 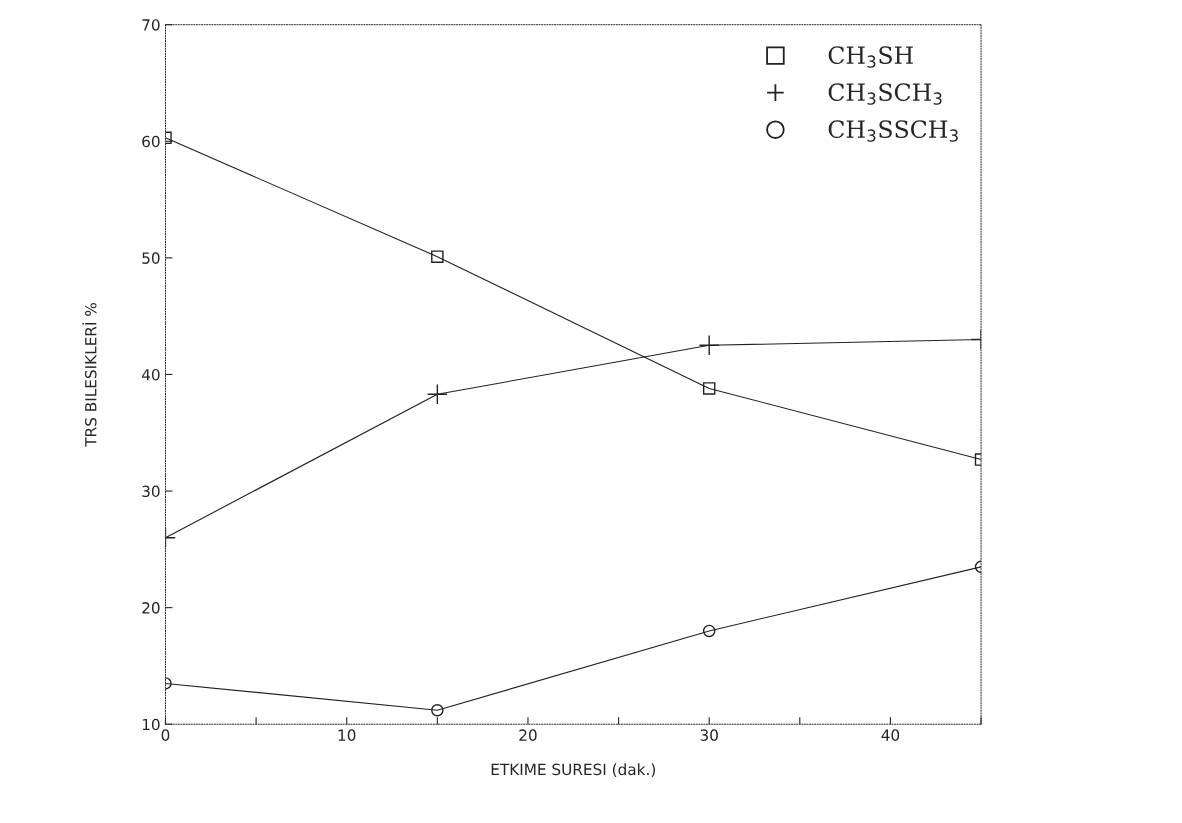 I want to click on x-axis-title: ETKIME SURESI (dak.), so click(x=573, y=770).